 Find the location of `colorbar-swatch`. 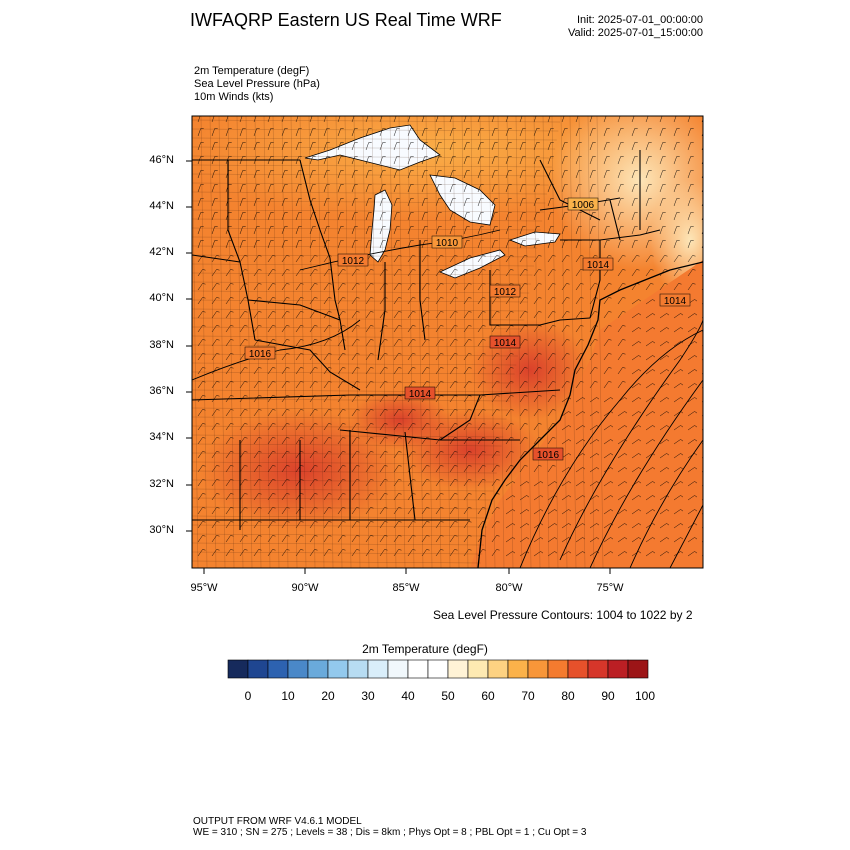

colorbar-swatch is located at coordinates (558, 669).